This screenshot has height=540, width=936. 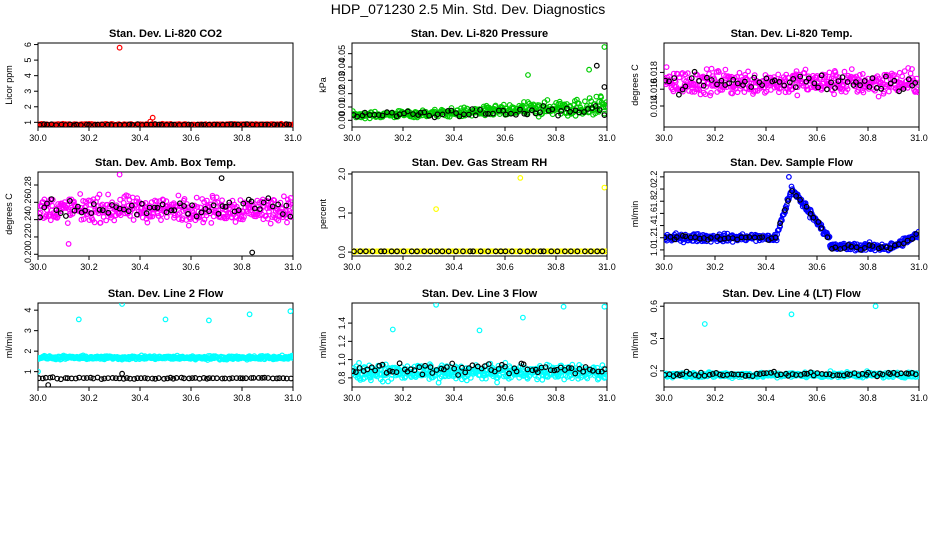 I want to click on y-tick-label: 1.0, so click(x=342, y=213).